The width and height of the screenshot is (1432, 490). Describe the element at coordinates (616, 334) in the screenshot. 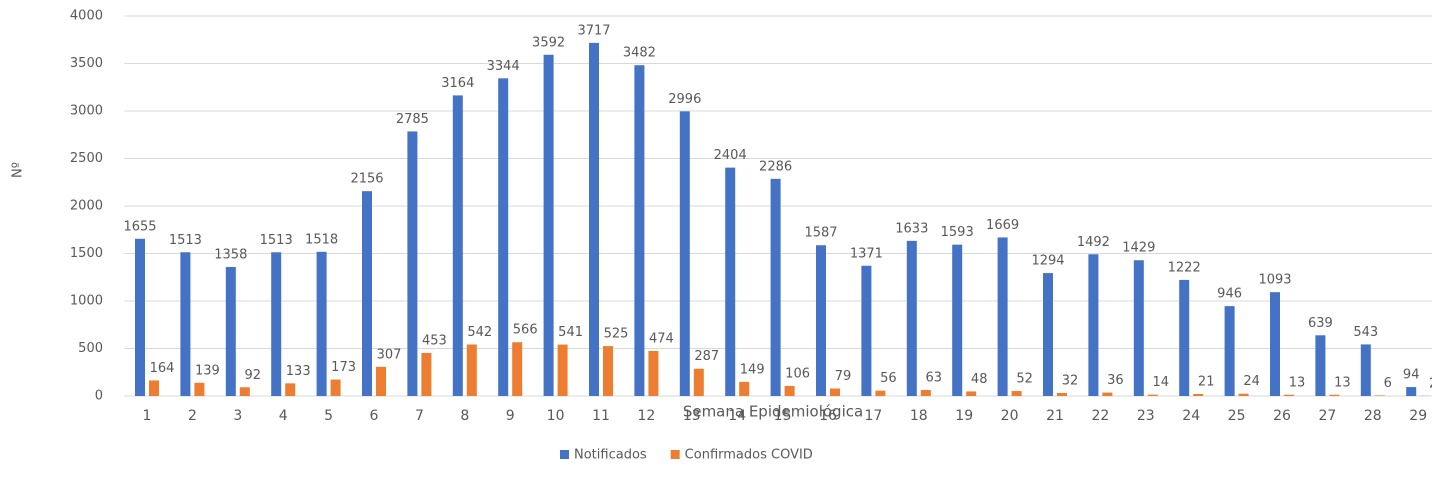

I see `data-label: 525` at that location.